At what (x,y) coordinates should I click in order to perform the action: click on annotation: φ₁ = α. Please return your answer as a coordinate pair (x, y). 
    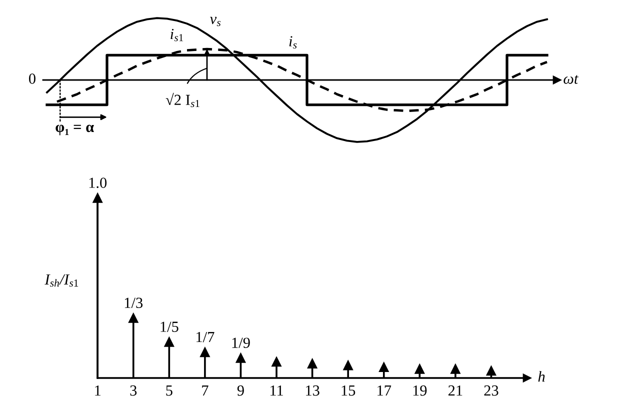
    Looking at the image, I should click on (75, 130).